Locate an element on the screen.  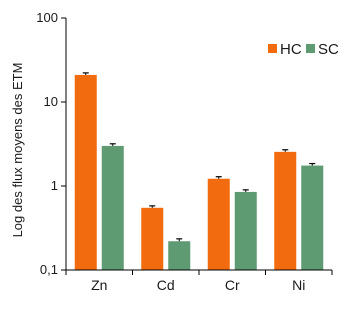
y-tick-label: 0,1 is located at coordinates (49, 269).